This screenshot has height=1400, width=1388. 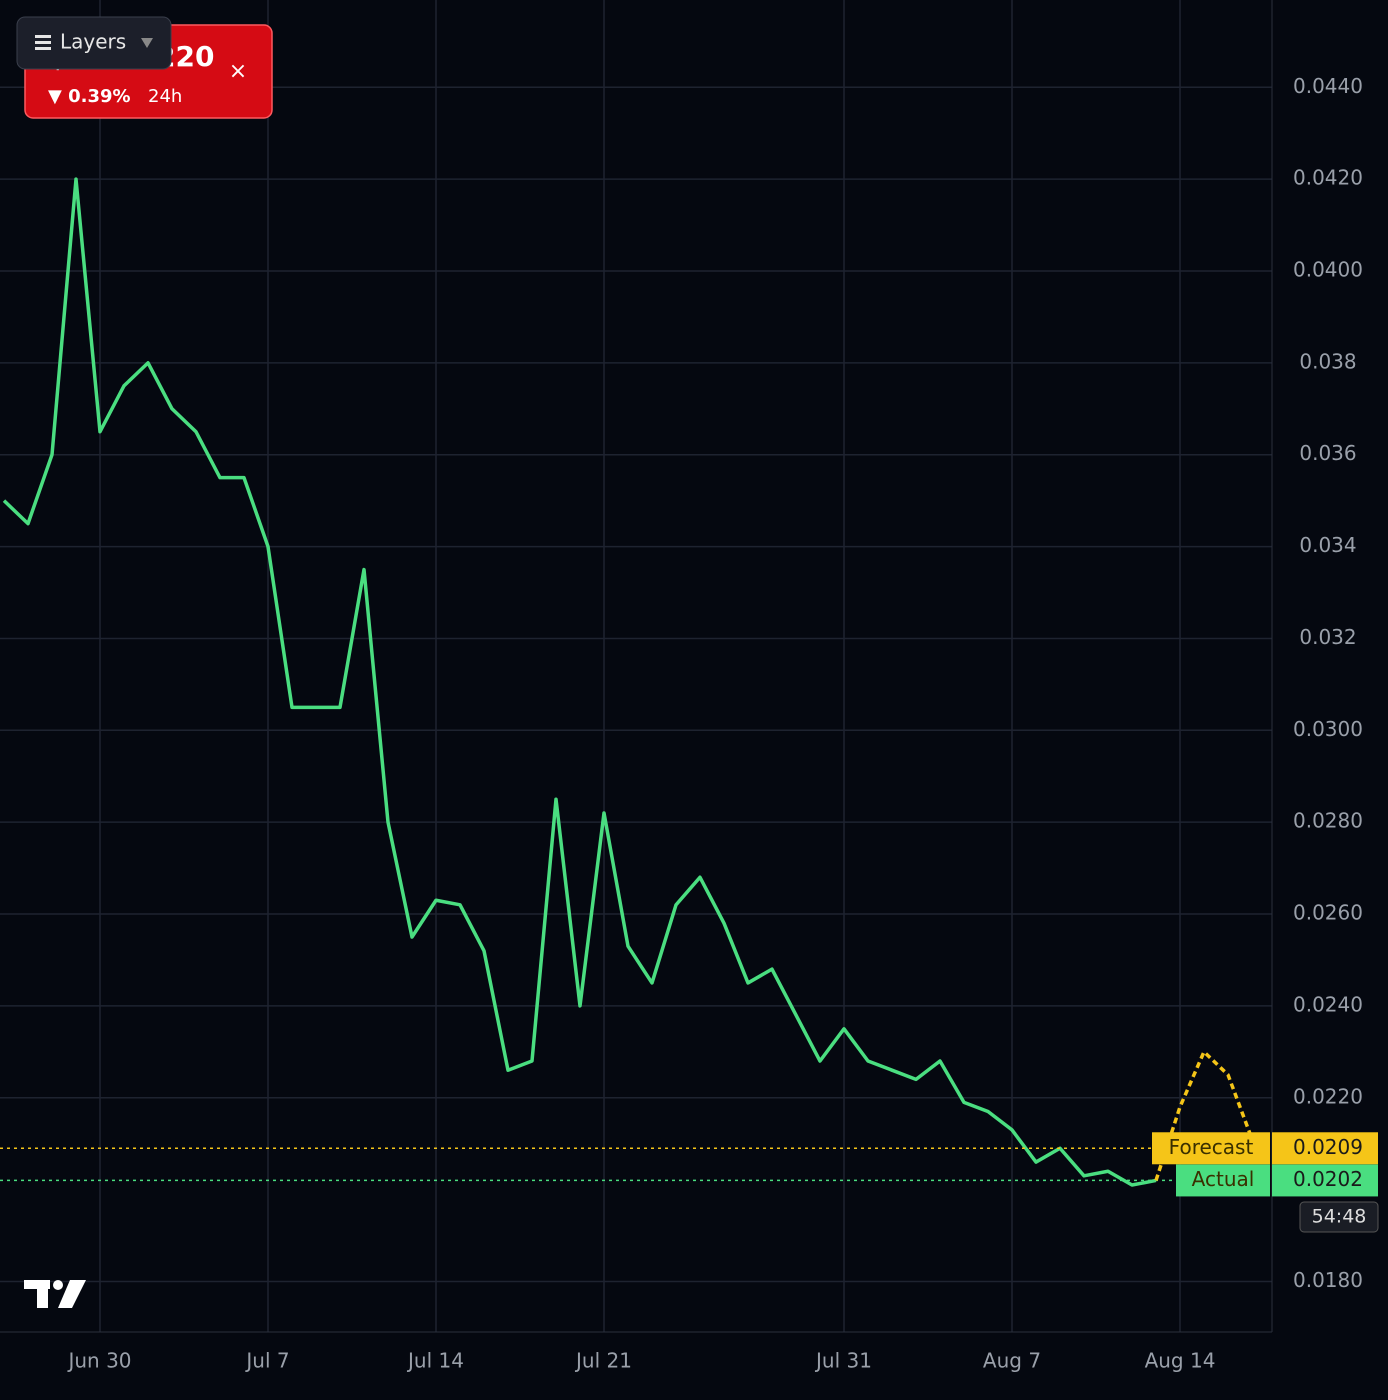 What do you see at coordinates (266, 1361) in the screenshot?
I see `x-tick-label: Jul 7` at bounding box center [266, 1361].